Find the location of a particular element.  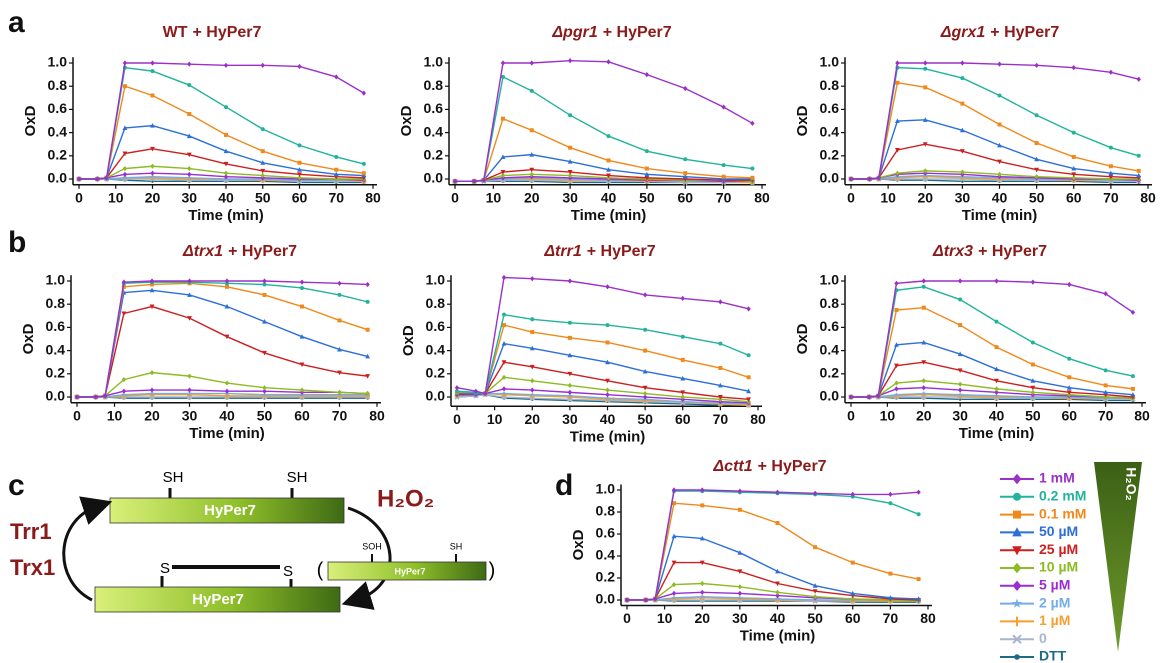

title-suffix: + HyPer7 is located at coordinates (226, 32).